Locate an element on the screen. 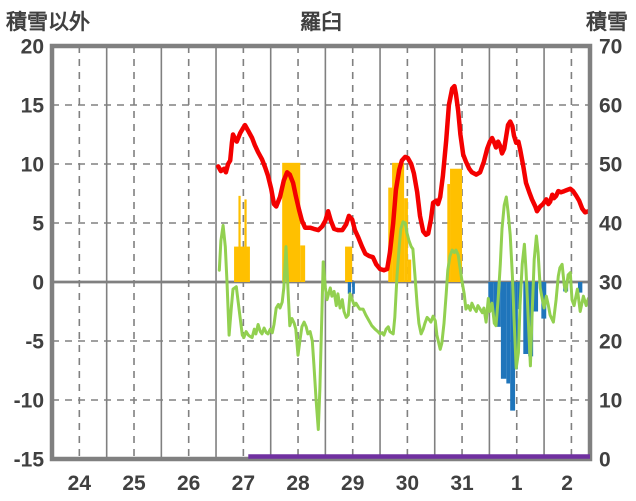  y-axis-tick-right: 30 is located at coordinates (610, 283).